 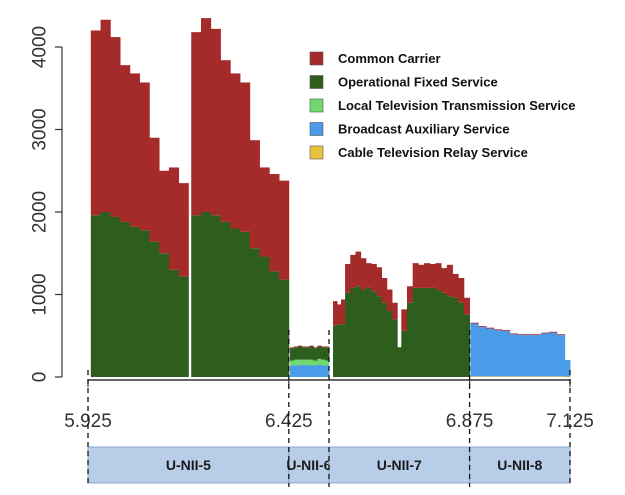 I want to click on y-tick-label-4: 4000, so click(x=40, y=47).